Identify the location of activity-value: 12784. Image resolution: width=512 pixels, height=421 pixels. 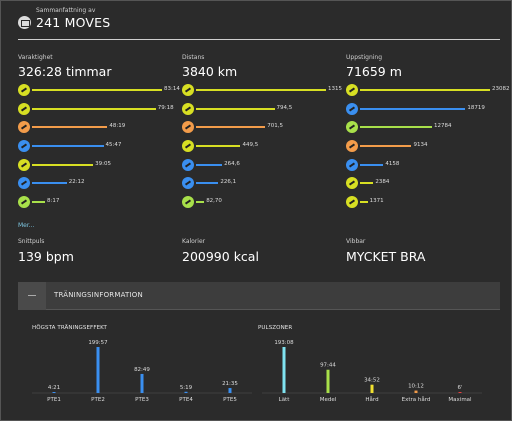
(443, 126).